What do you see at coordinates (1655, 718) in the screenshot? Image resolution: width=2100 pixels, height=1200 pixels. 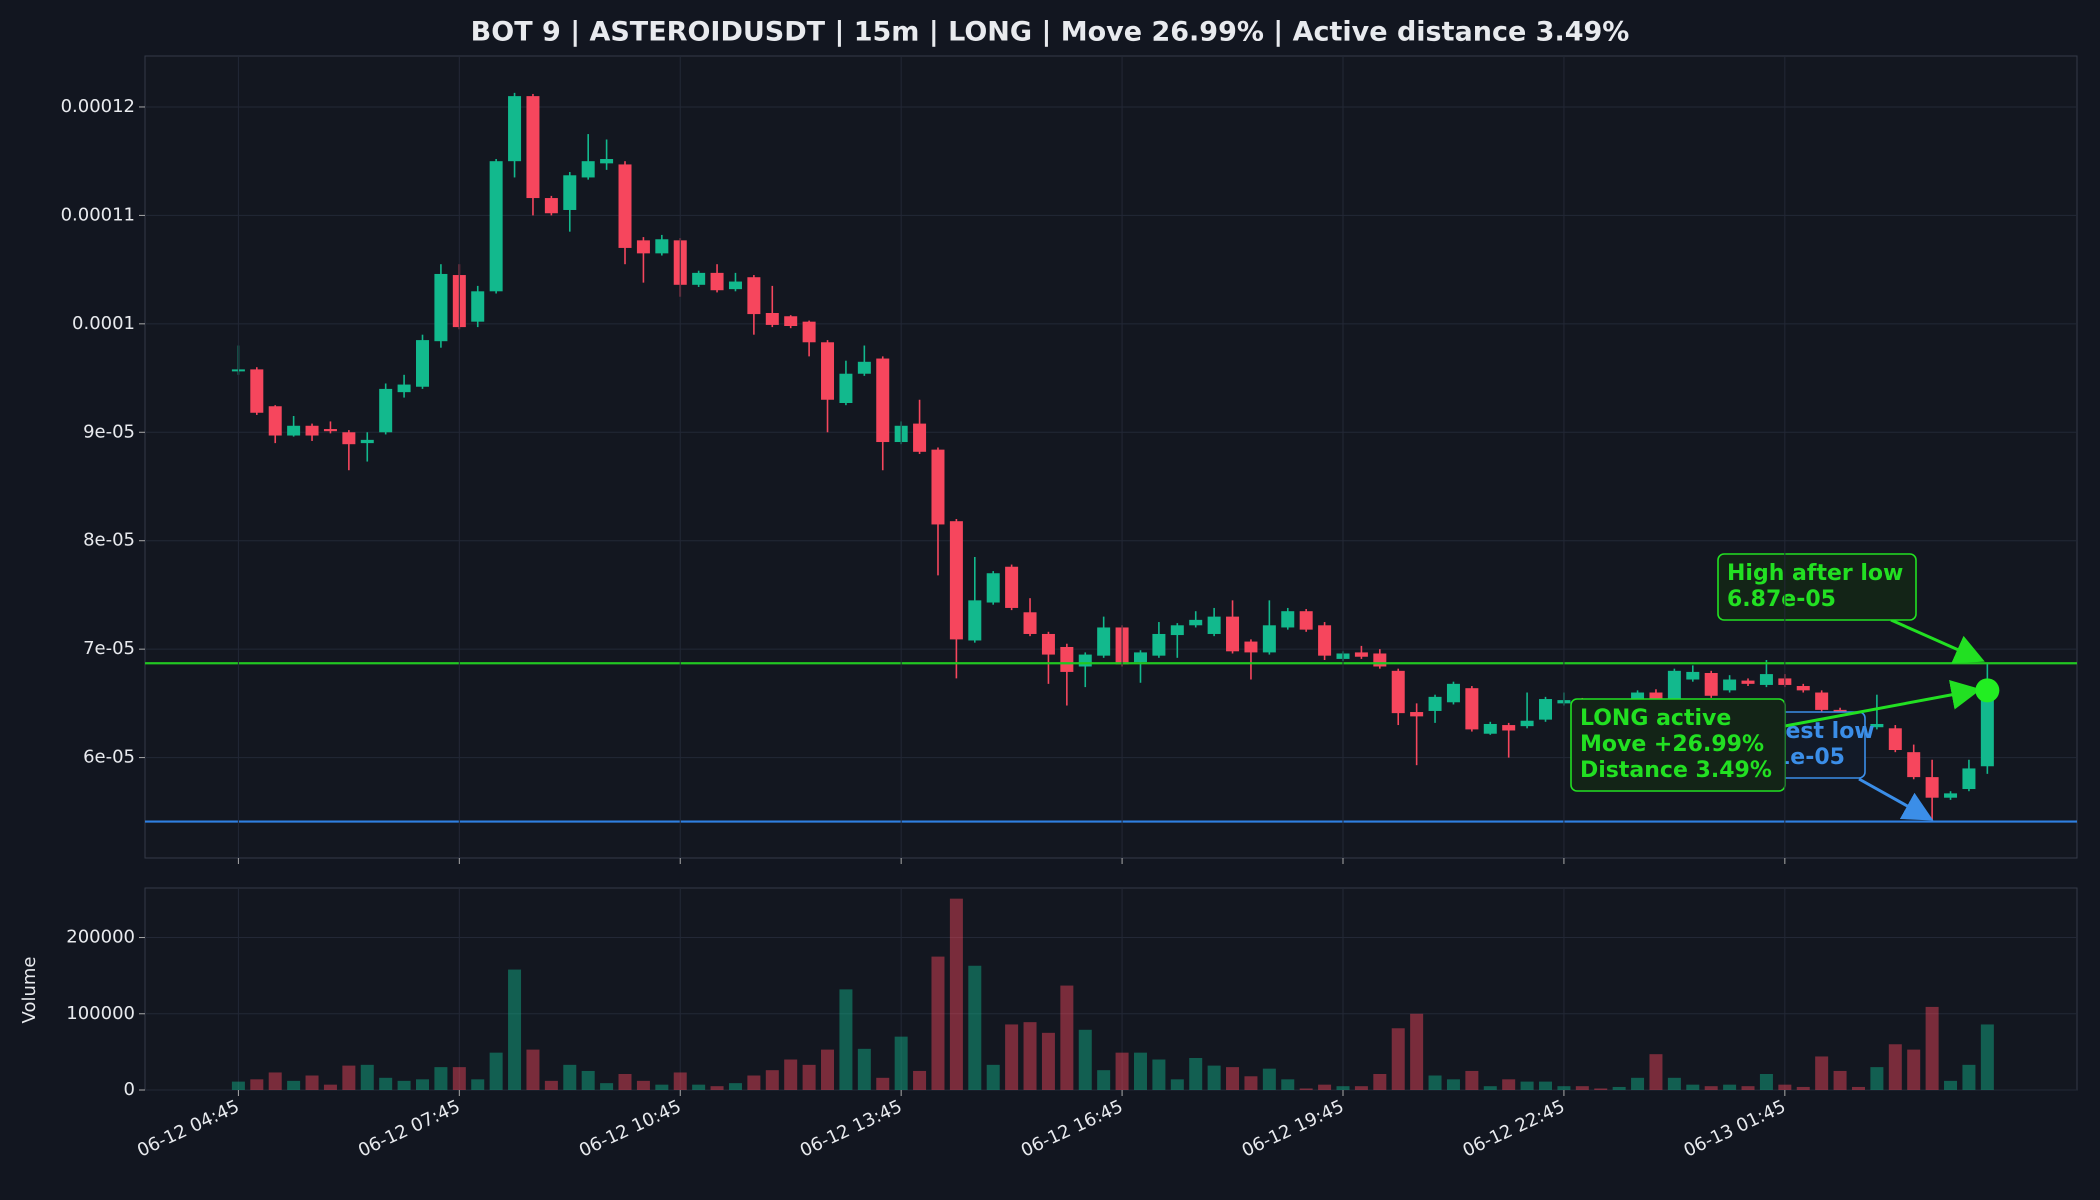 I see `annotation-text: LONG active` at bounding box center [1655, 718].